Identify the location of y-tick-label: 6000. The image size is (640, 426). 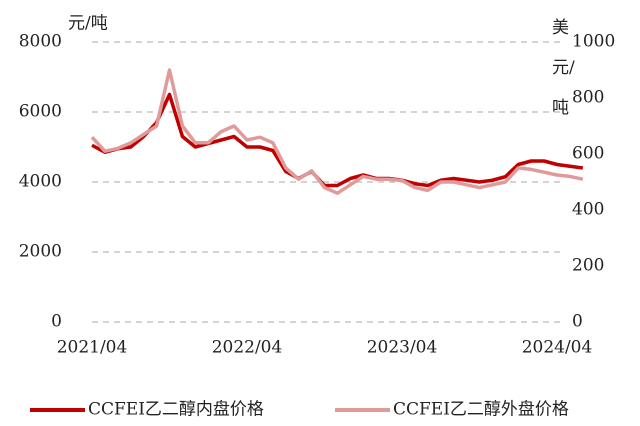
(40, 112).